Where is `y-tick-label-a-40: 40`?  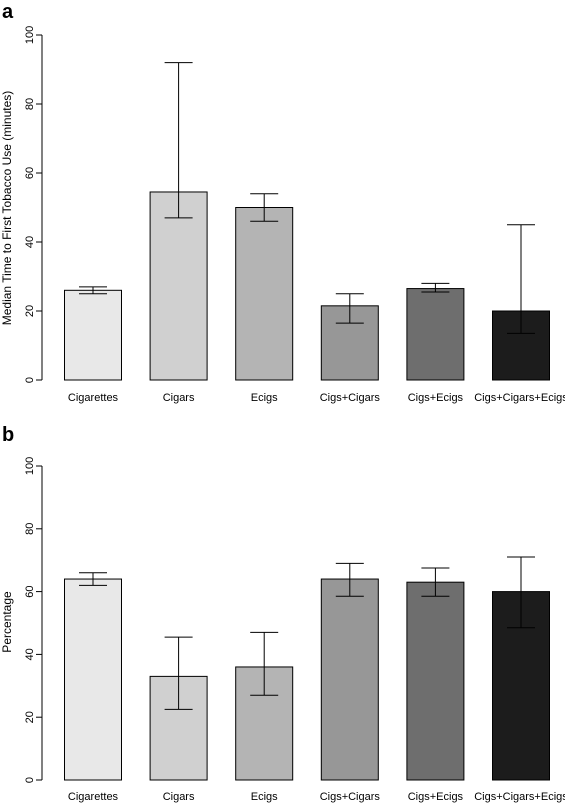
y-tick-label-a-40: 40 is located at coordinates (30, 242).